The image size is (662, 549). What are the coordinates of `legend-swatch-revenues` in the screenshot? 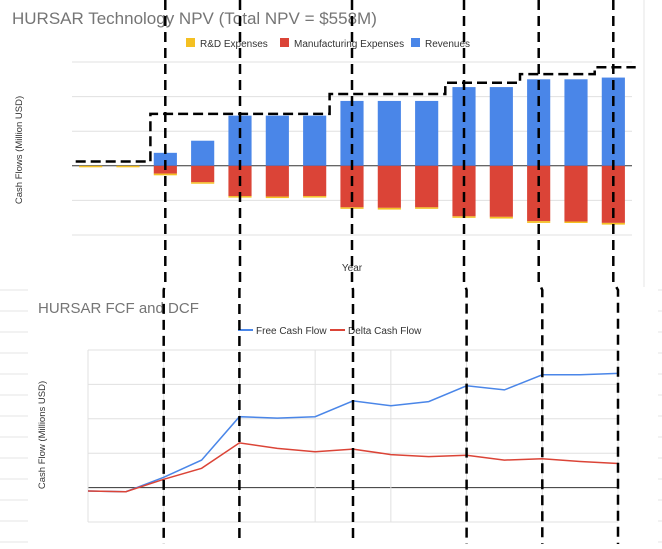 It's located at (415, 42).